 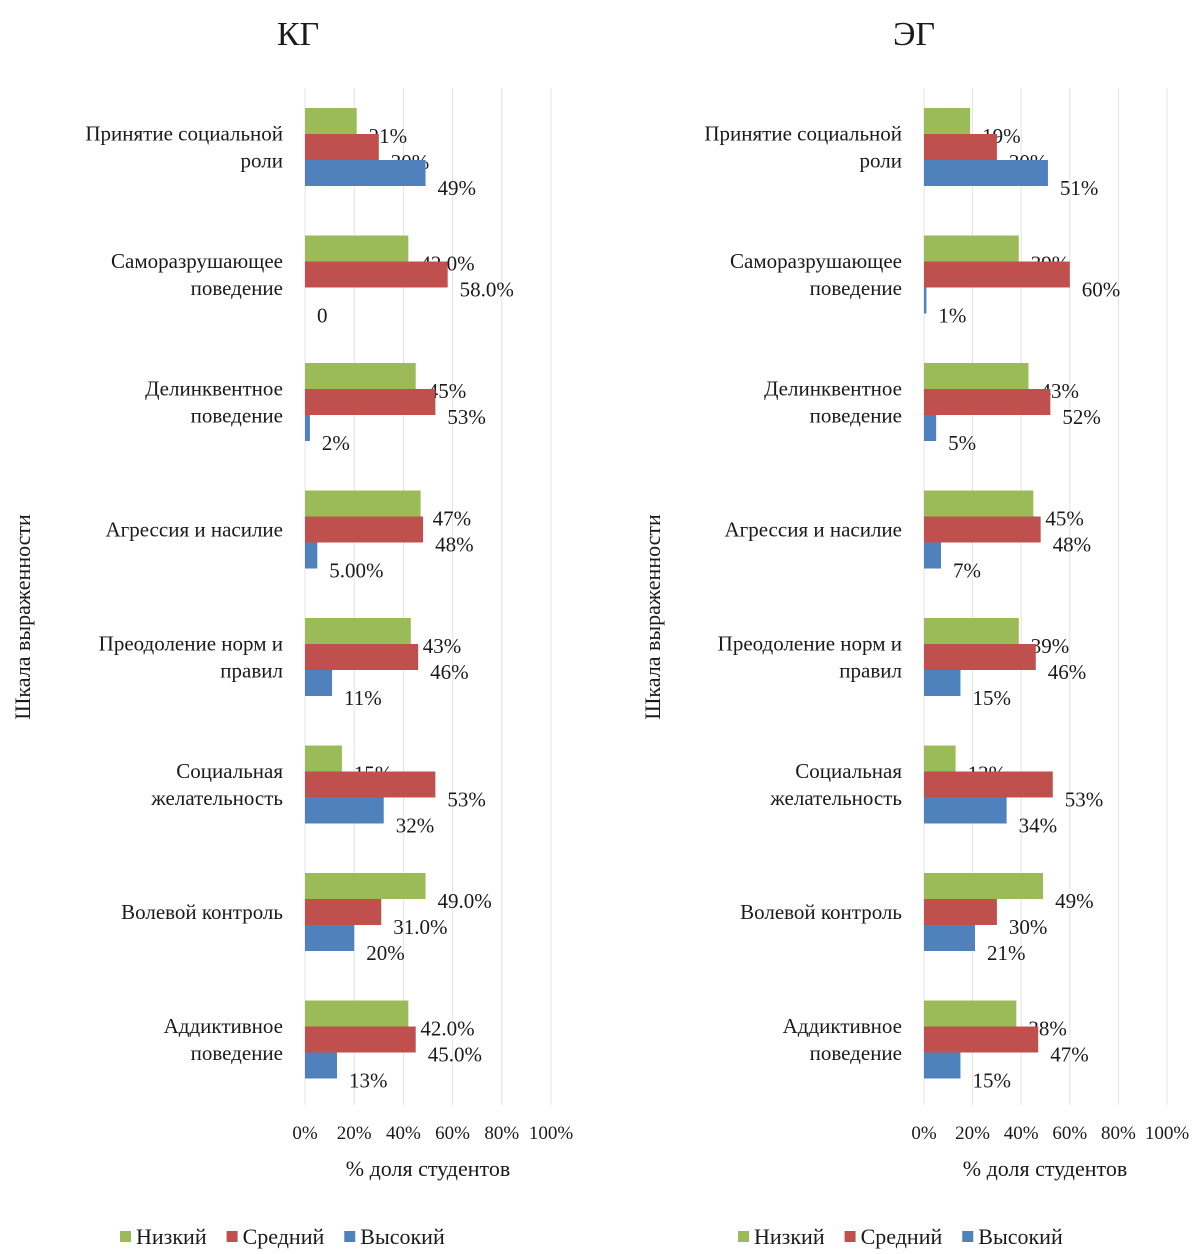 I want to click on kg-data-label: 58.0%, so click(x=487, y=290).